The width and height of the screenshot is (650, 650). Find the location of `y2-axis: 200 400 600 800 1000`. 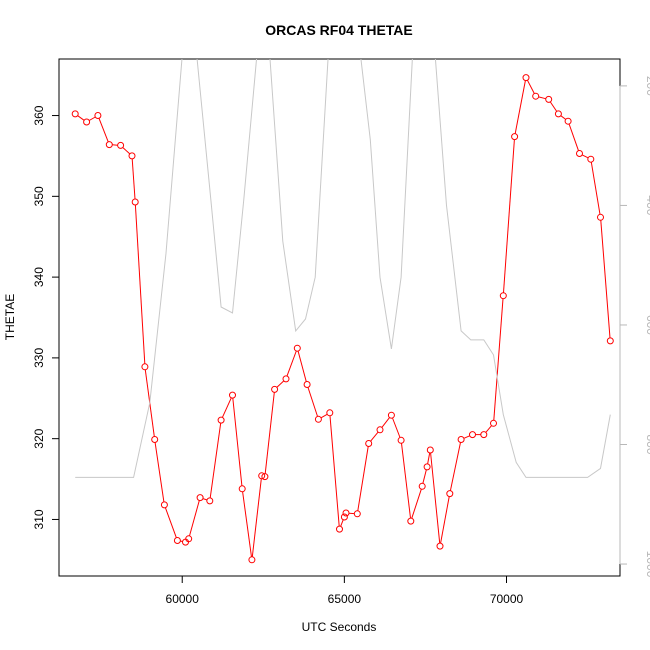

y2-axis: 200 400 600 800 1000 is located at coordinates (634, 327).